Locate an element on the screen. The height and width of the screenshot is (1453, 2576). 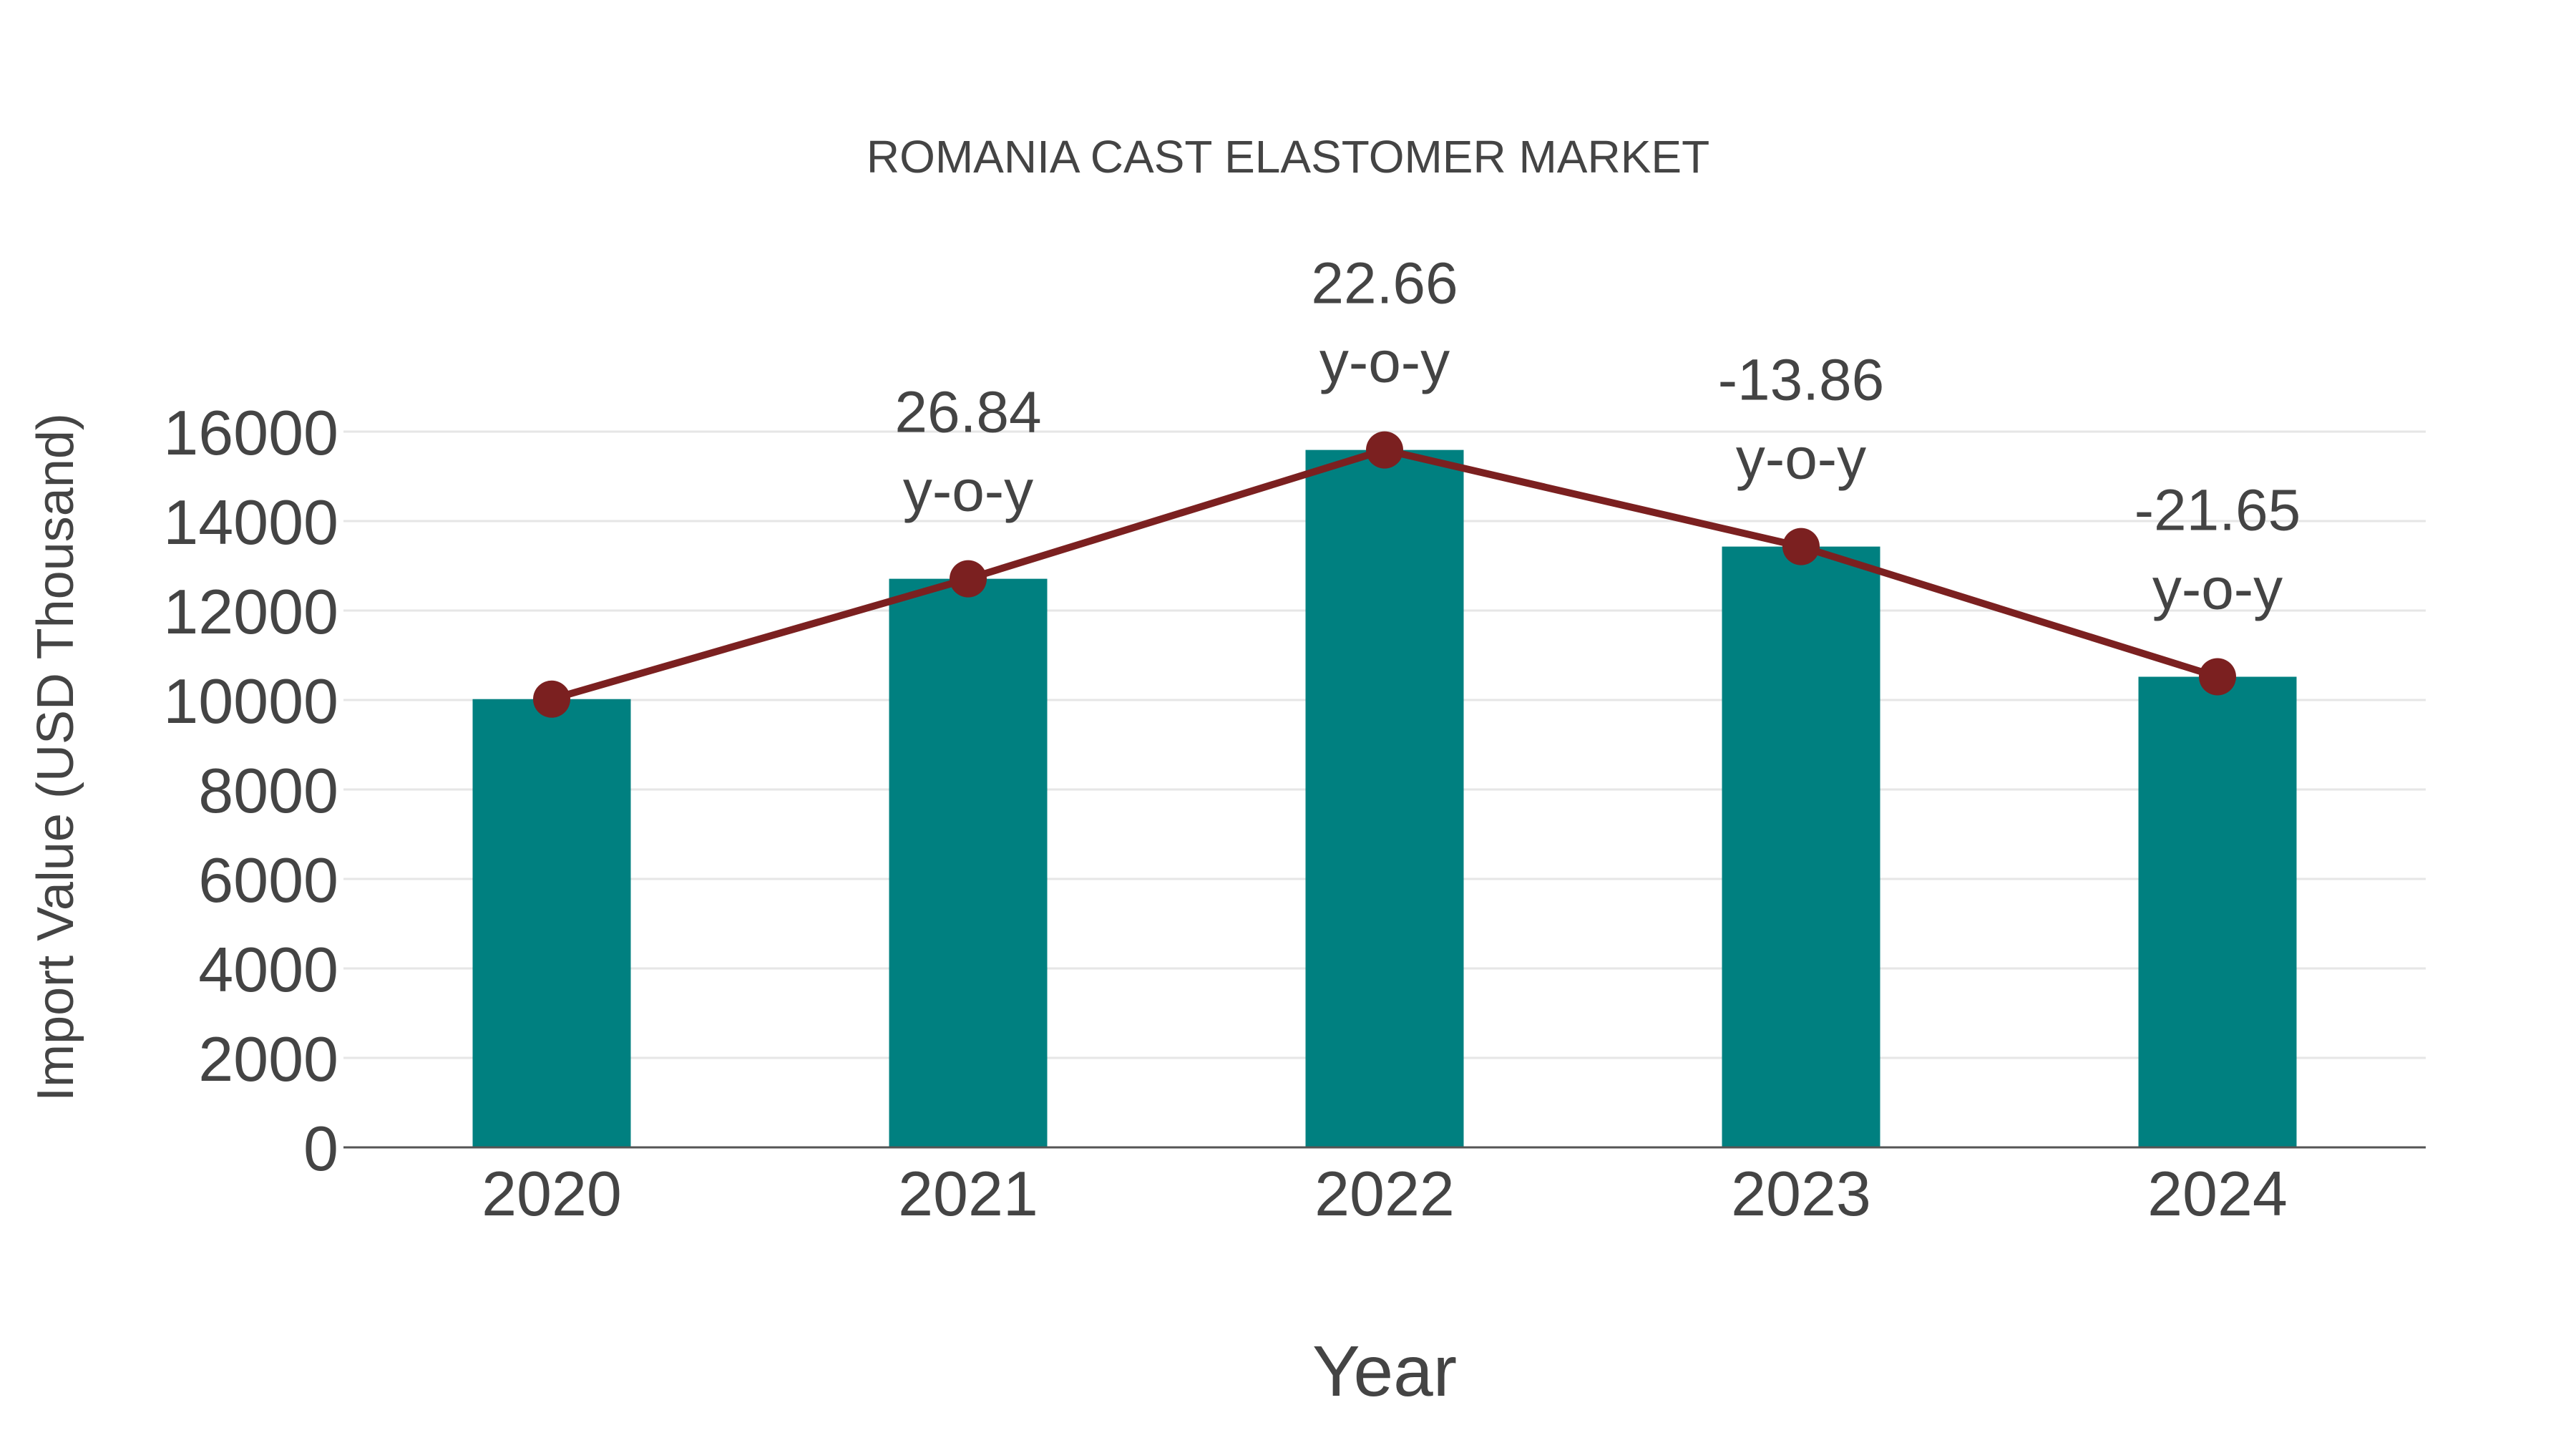
y-tick-label: 14000 is located at coordinates (250, 522).